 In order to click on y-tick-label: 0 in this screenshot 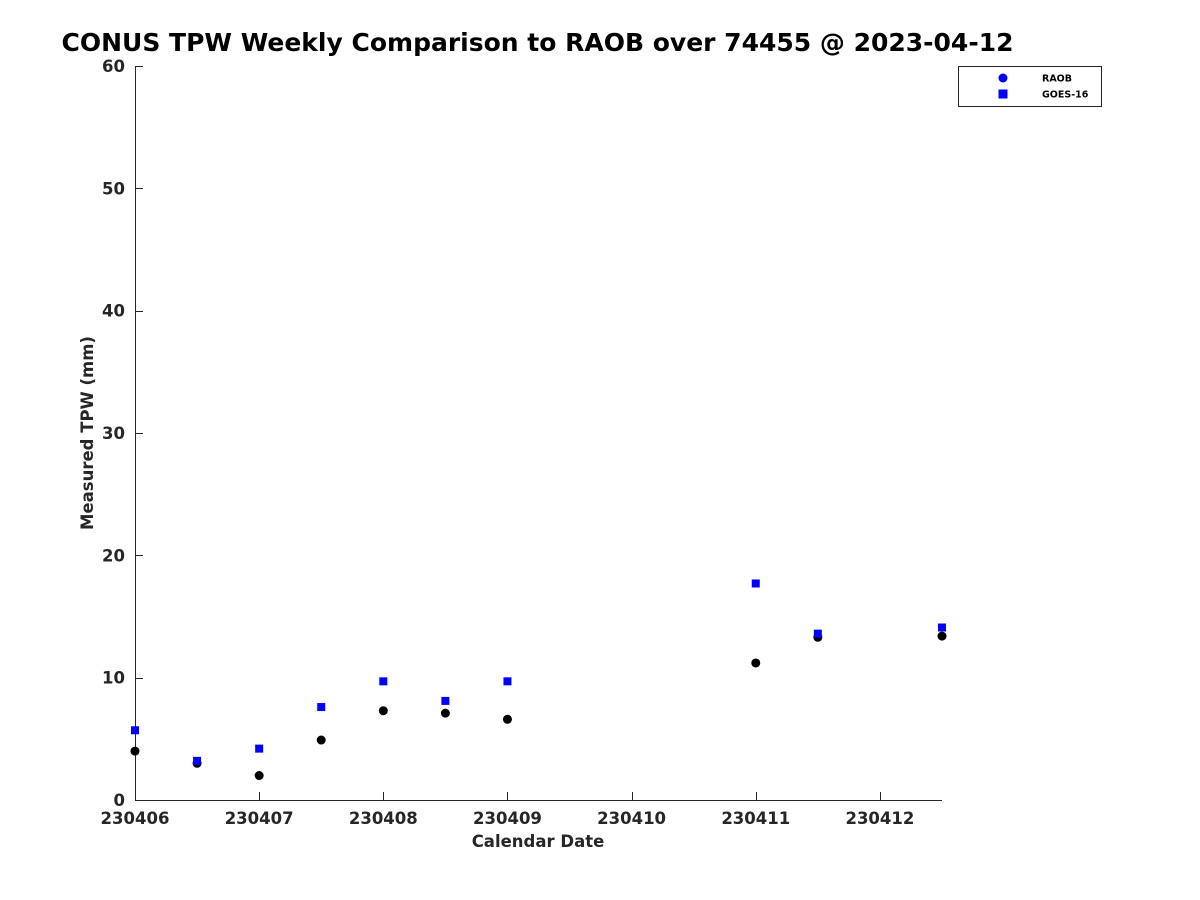, I will do `click(119, 800)`.